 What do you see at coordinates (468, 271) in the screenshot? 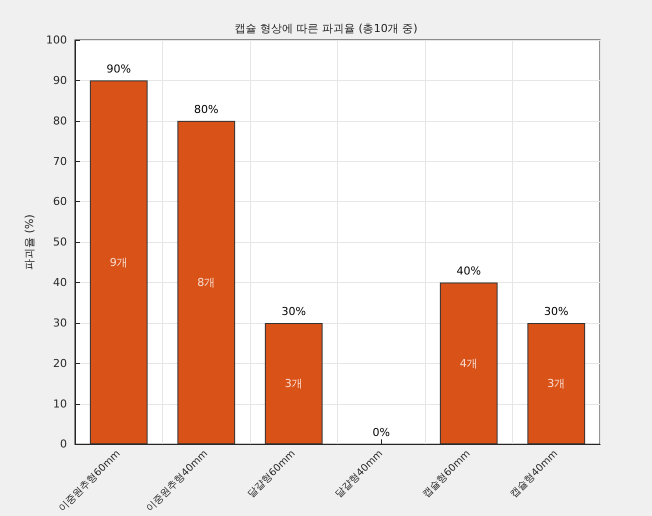
I see `data-label: 40%` at bounding box center [468, 271].